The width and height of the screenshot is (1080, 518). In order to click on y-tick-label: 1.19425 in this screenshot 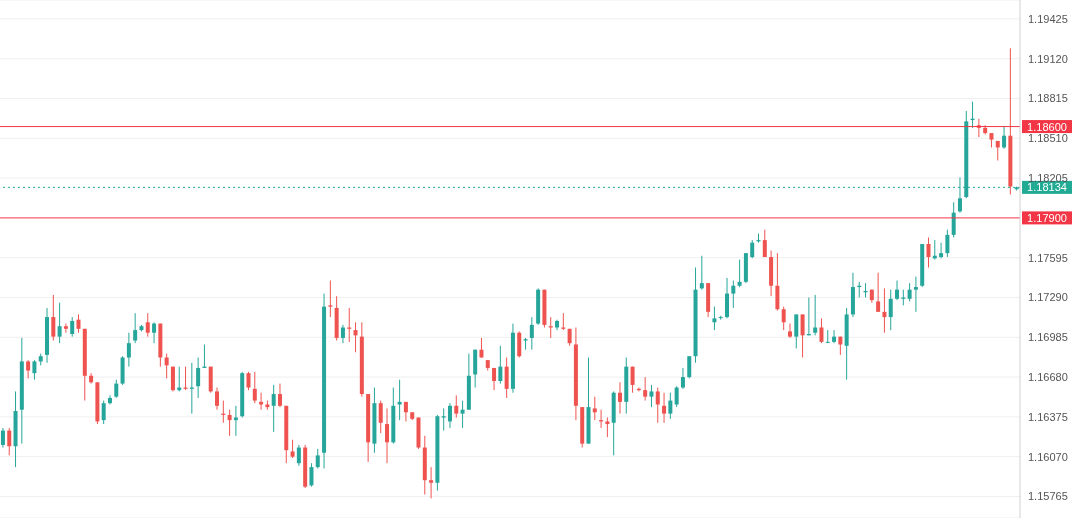, I will do `click(1048, 18)`.